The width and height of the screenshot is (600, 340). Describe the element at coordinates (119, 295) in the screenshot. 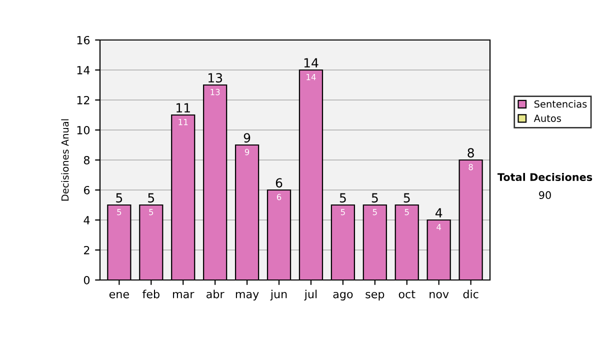

I see `x-tick-label: ene` at that location.